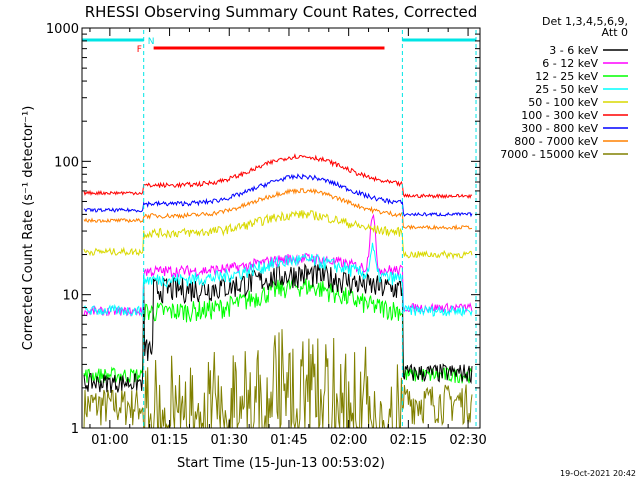 The height and width of the screenshot is (480, 640). I want to click on y-tick-label: 10, so click(70, 296).